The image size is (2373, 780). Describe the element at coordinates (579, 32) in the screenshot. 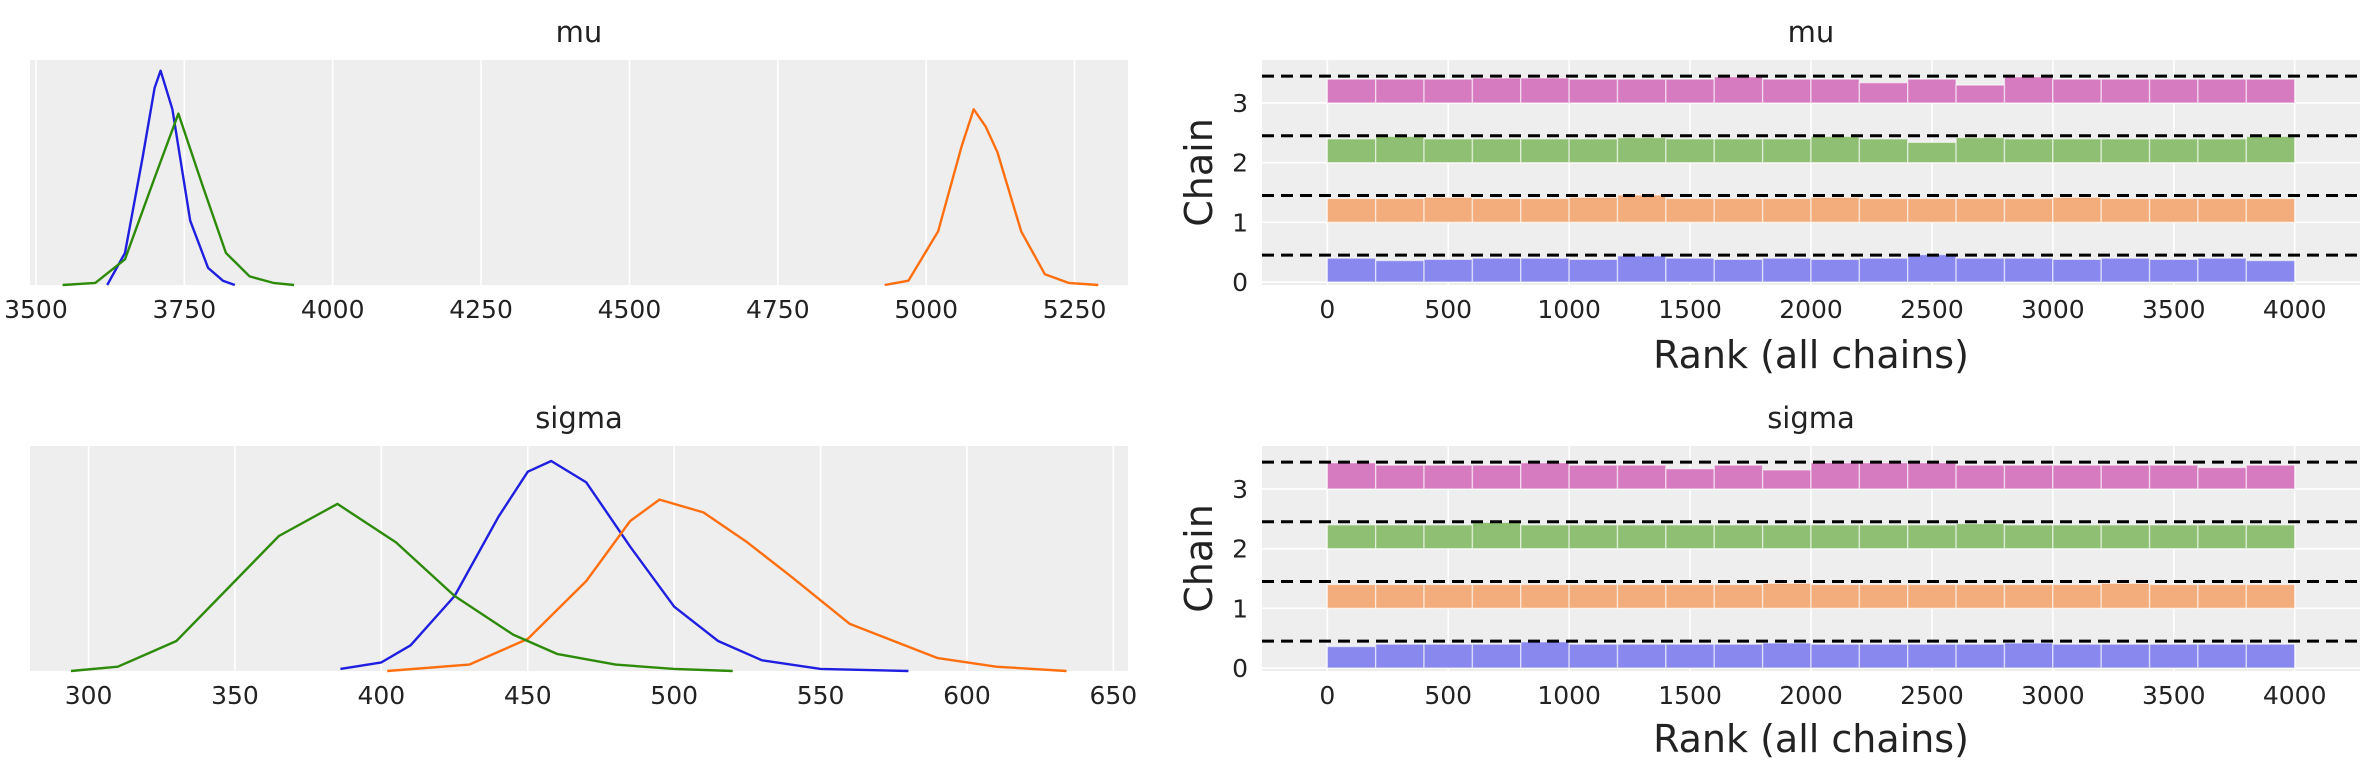

I see `panel-title: mu` at that location.